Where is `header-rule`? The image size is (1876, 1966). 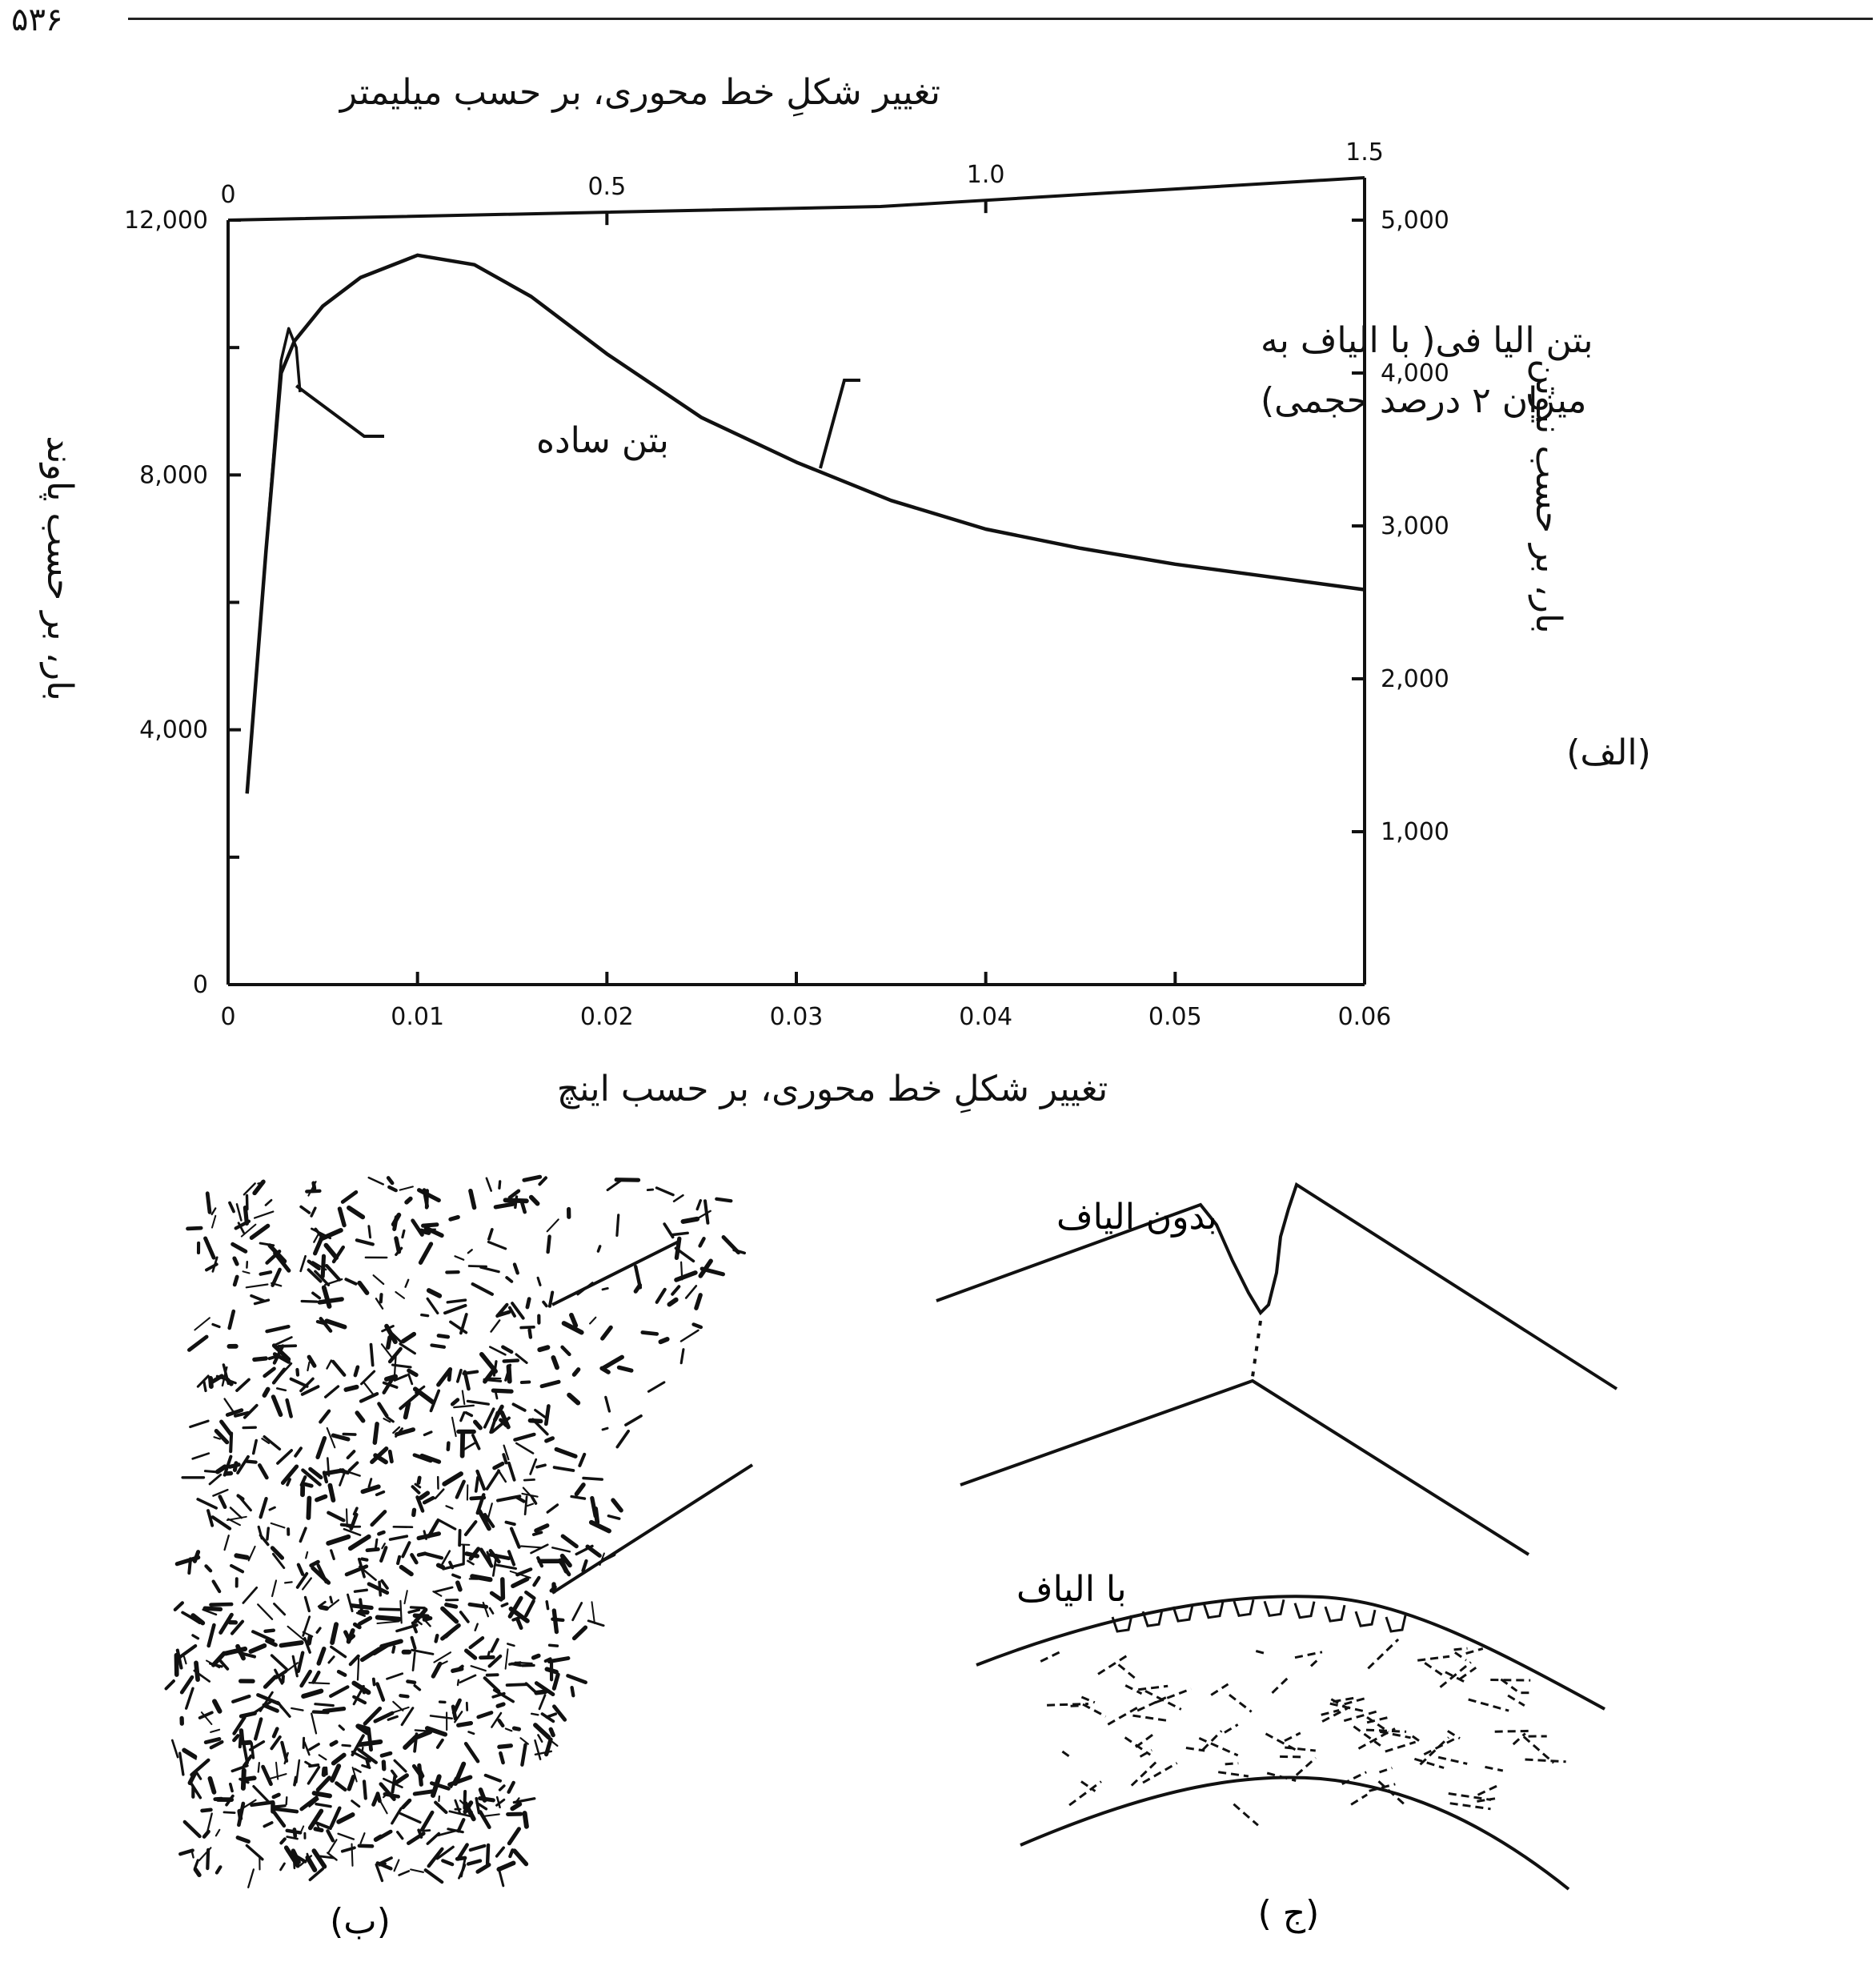
header-rule is located at coordinates (1000, 19).